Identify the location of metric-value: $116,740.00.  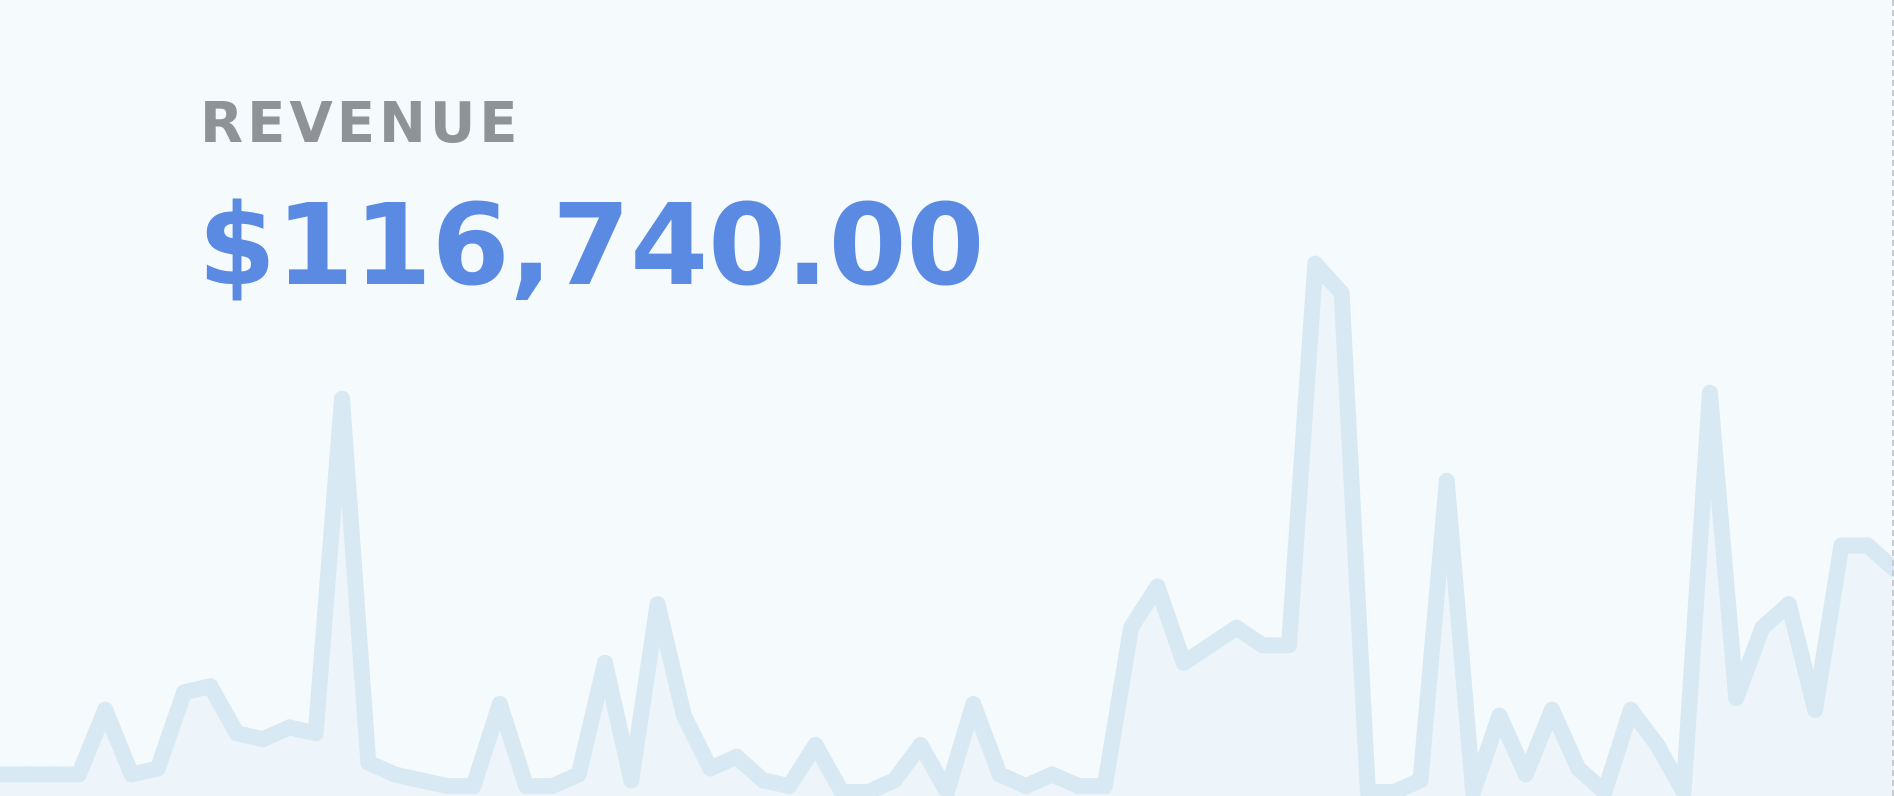
(591, 246).